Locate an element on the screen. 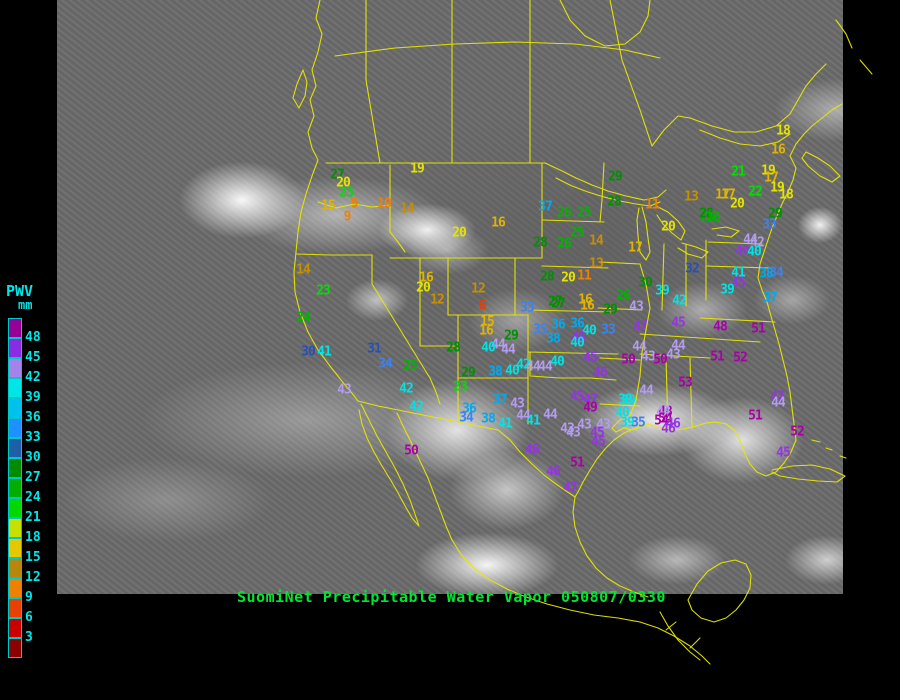 The image size is (900, 700). station-pwv-value: 48 is located at coordinates (720, 327).